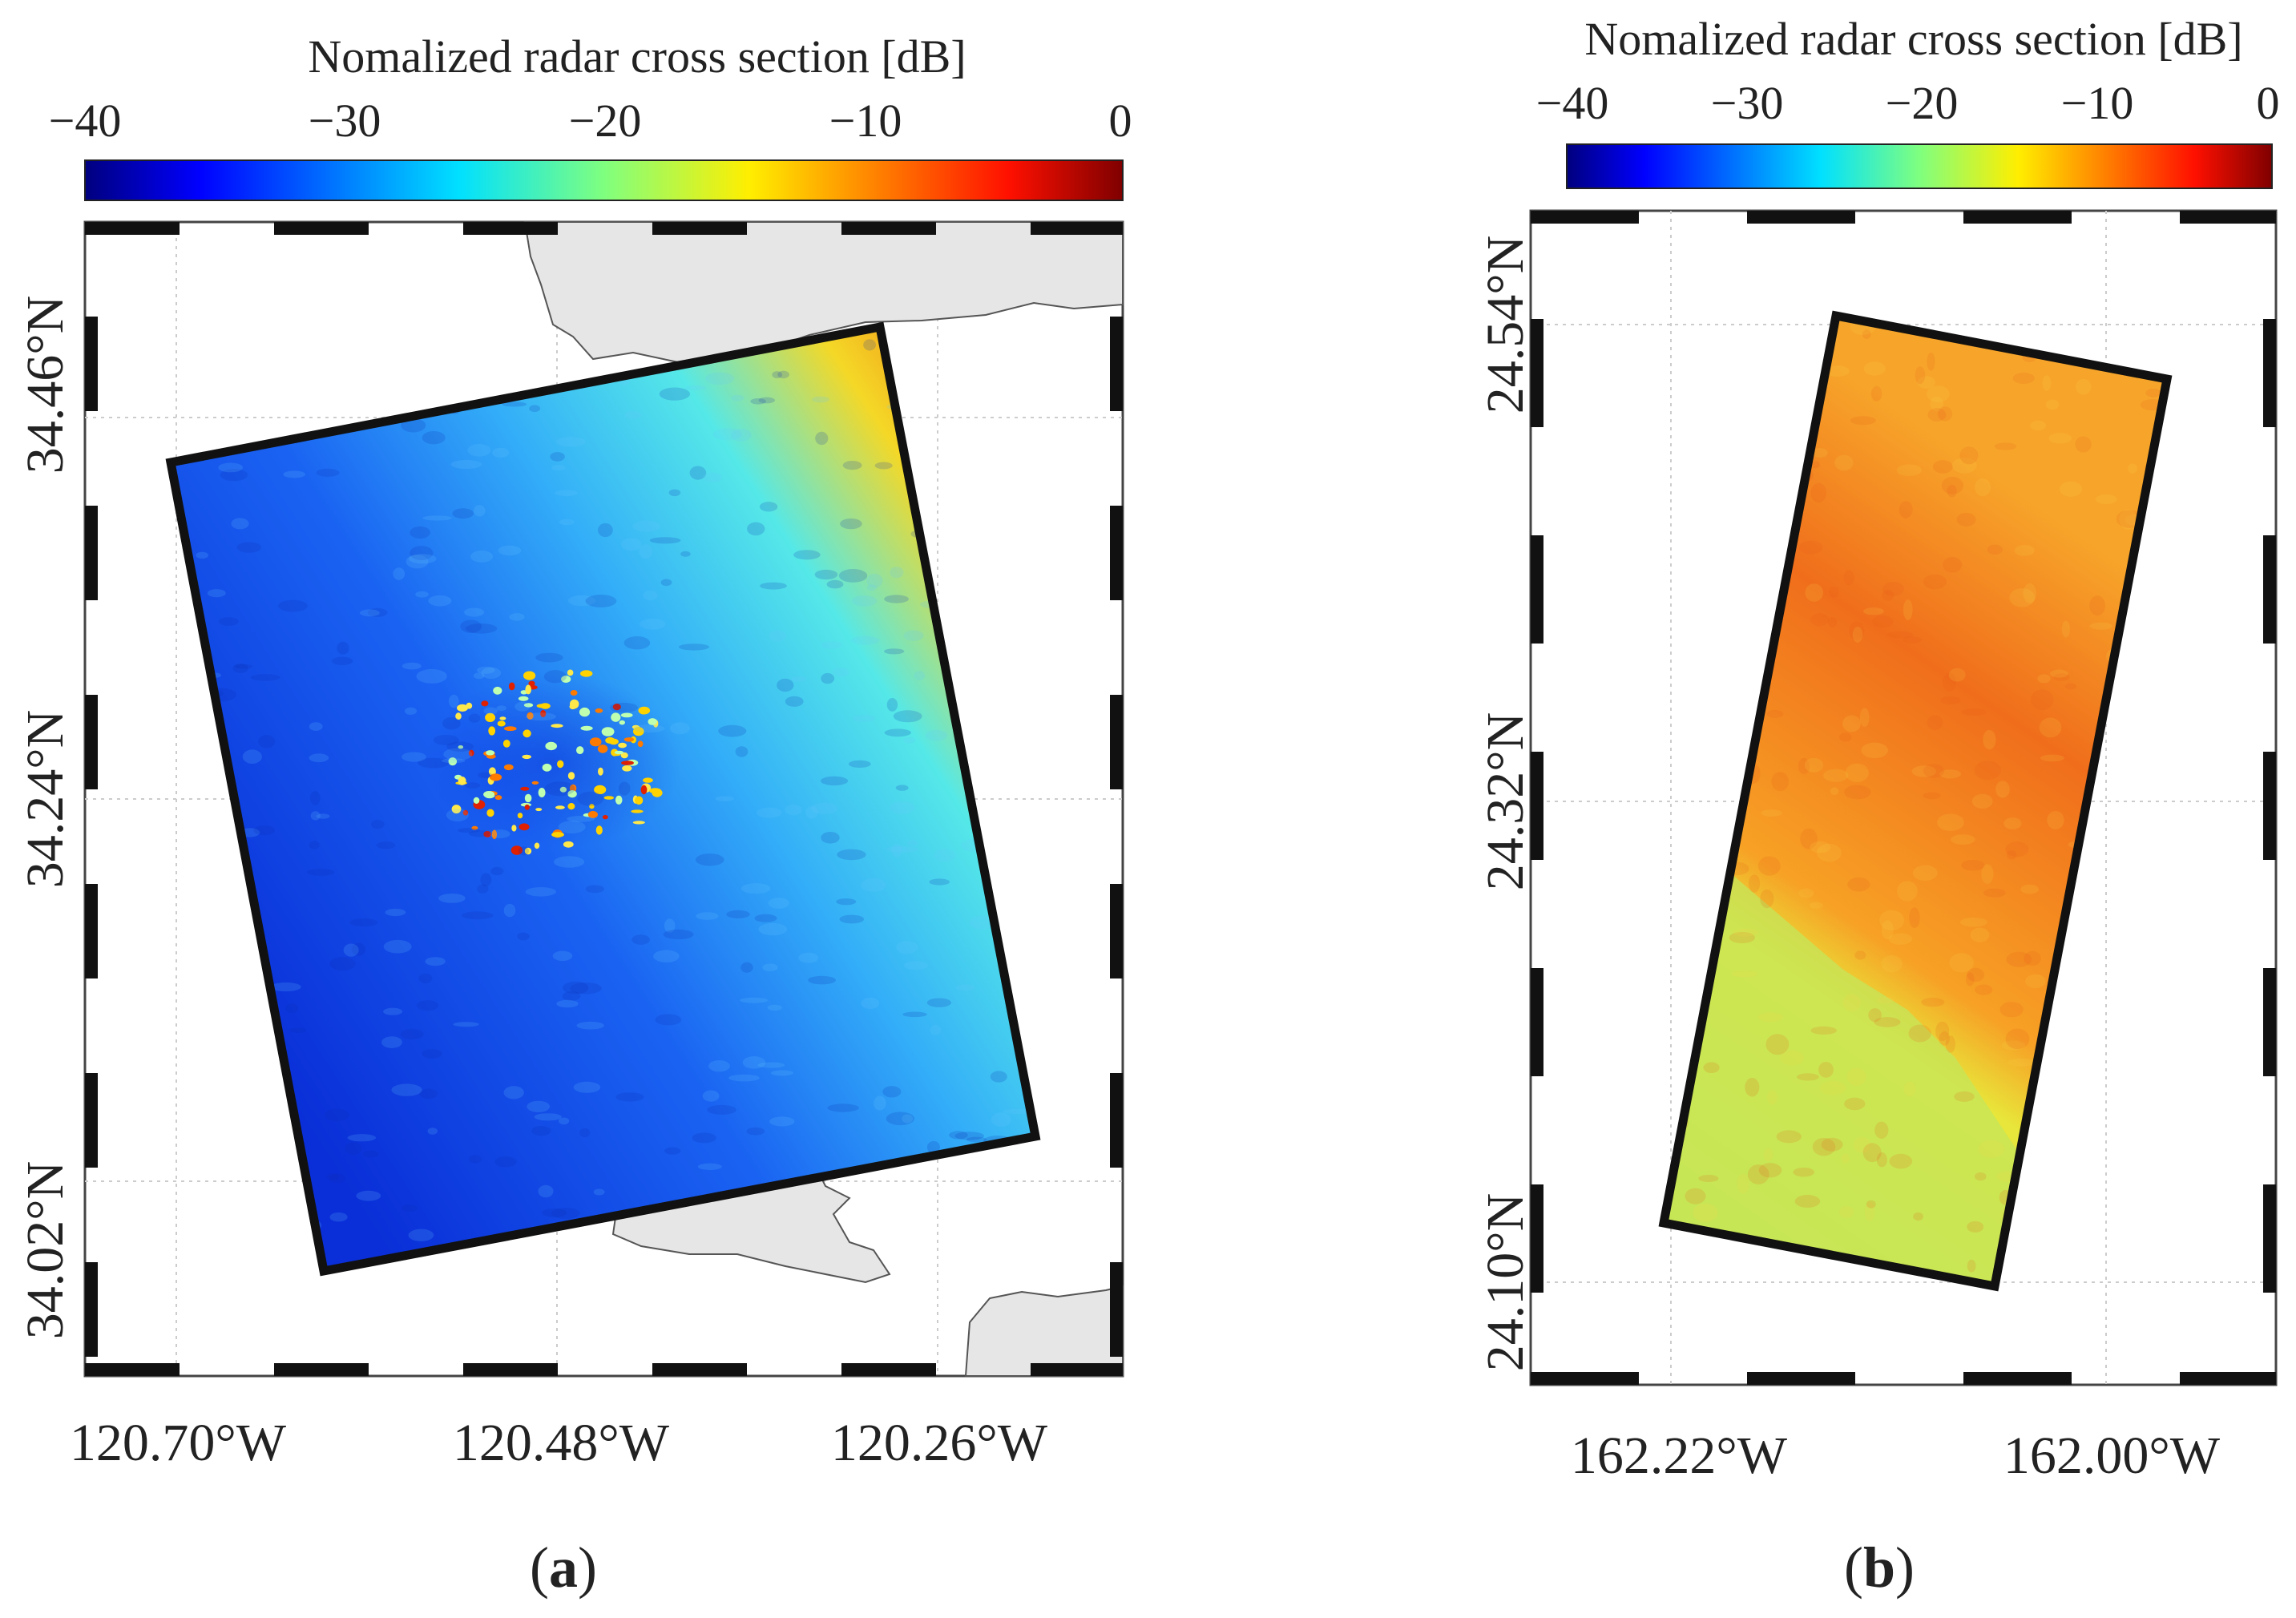  What do you see at coordinates (178, 1443) in the screenshot?
I see `lon-label-a-1: 120.70°W` at bounding box center [178, 1443].